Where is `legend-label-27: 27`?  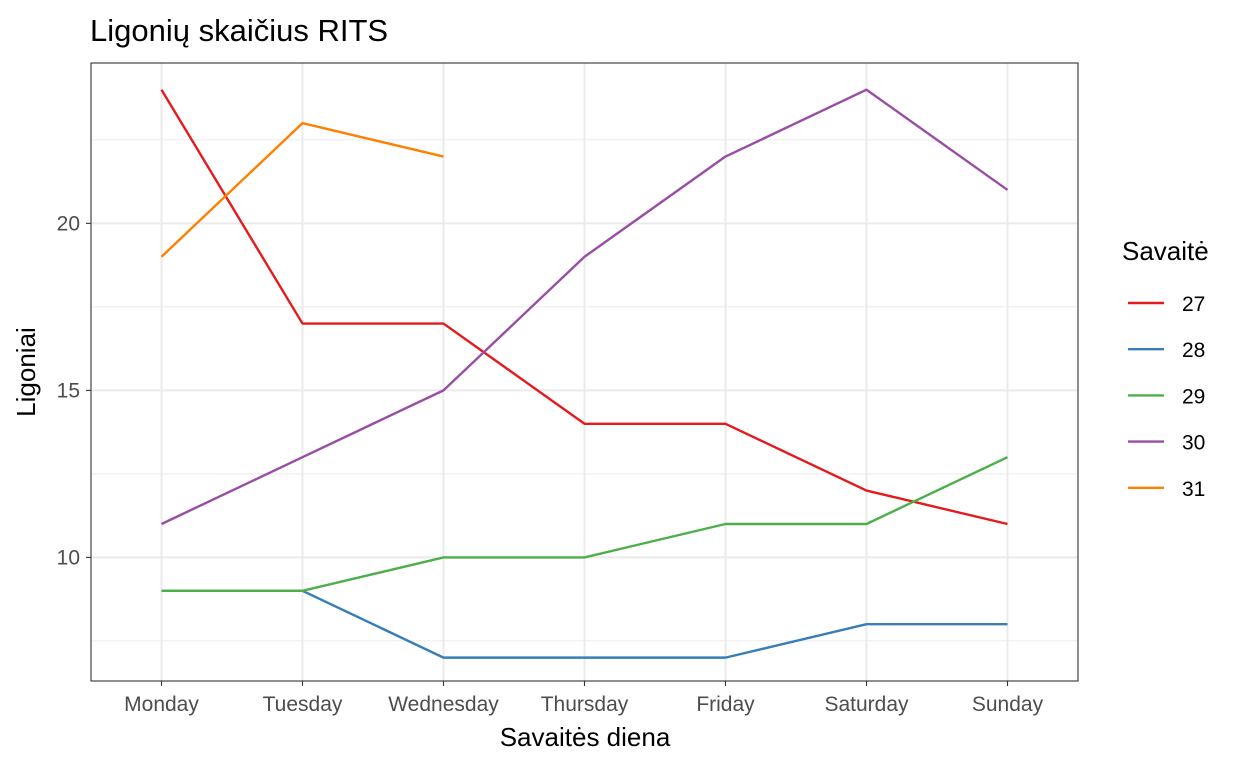
legend-label-27: 27 is located at coordinates (1193, 304).